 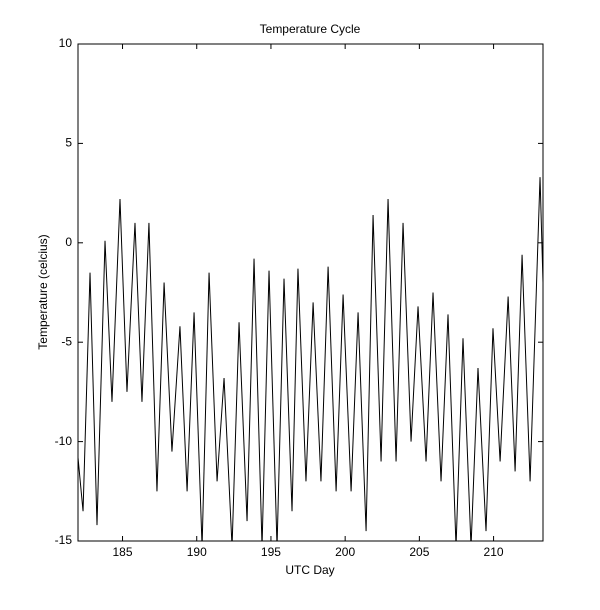 I want to click on y-tick-label: -5, so click(x=66, y=341).